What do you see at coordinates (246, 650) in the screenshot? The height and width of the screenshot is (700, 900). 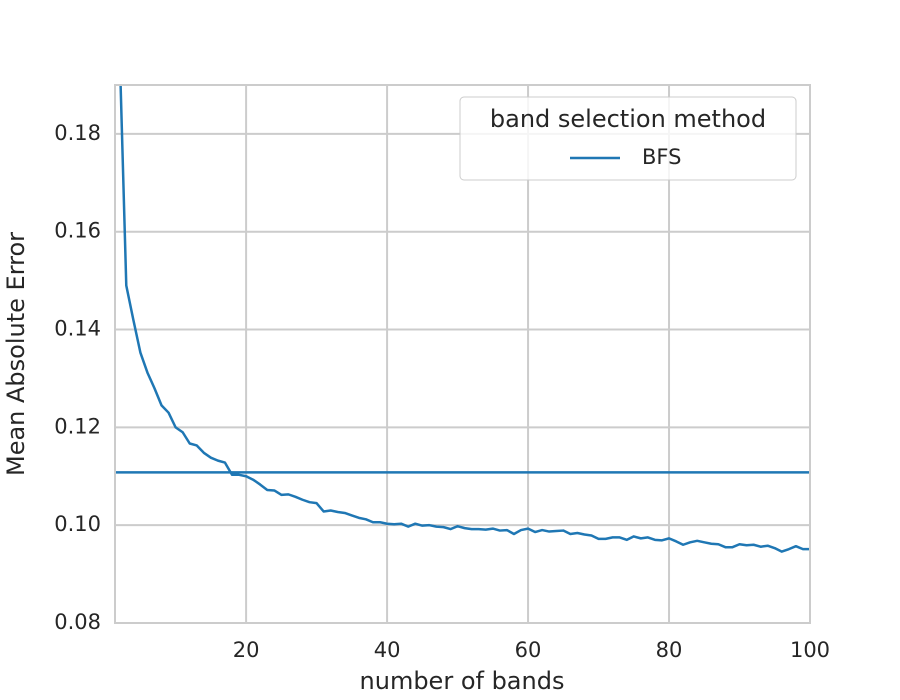 I see `x-tick-label: 20` at bounding box center [246, 650].